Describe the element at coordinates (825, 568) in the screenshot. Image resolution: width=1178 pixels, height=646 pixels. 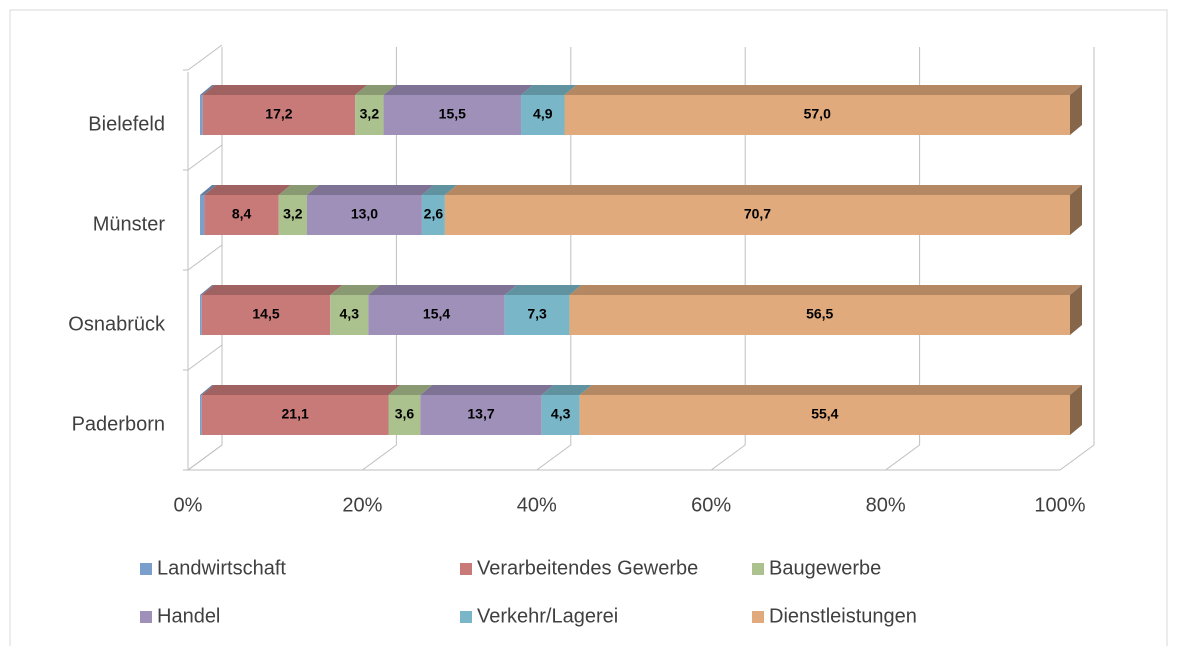
I see `legend-label: Baugewerbe` at that location.